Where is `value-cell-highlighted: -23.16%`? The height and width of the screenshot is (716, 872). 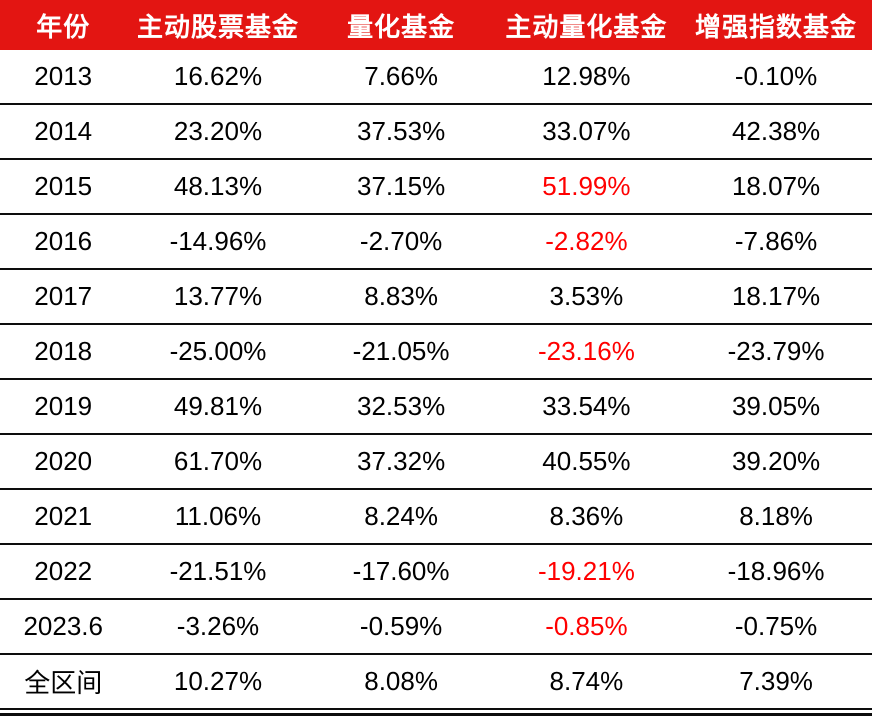
value-cell-highlighted: -23.16% is located at coordinates (586, 351).